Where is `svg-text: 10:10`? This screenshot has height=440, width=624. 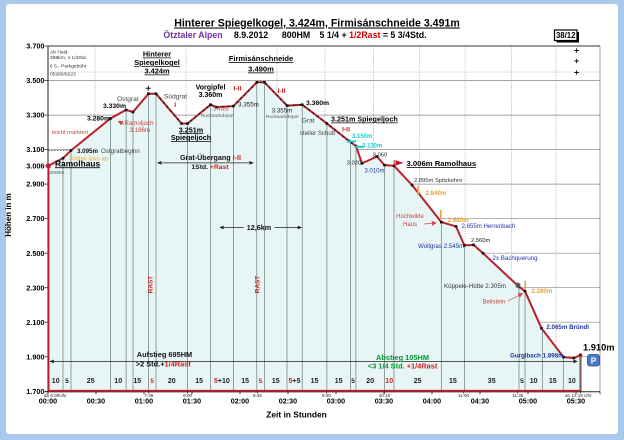
svg-text: 10:10 is located at coordinates (385, 395).